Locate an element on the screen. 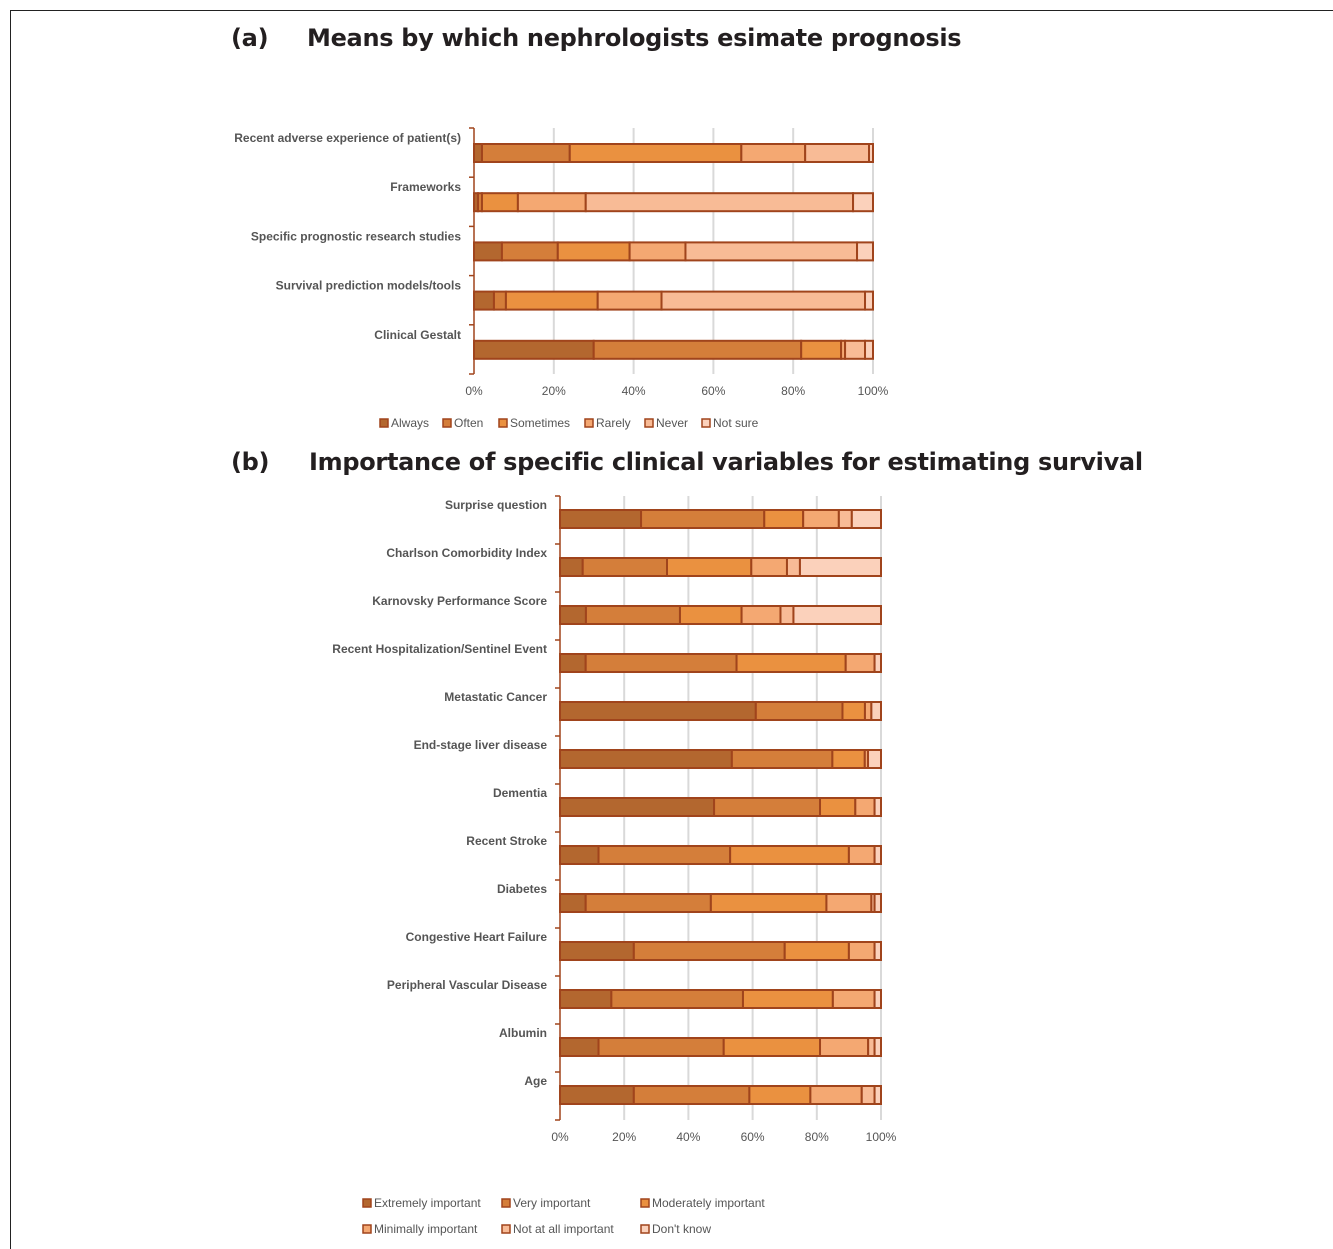  chart-a-bar-frameworks-not-sure is located at coordinates (863, 202).